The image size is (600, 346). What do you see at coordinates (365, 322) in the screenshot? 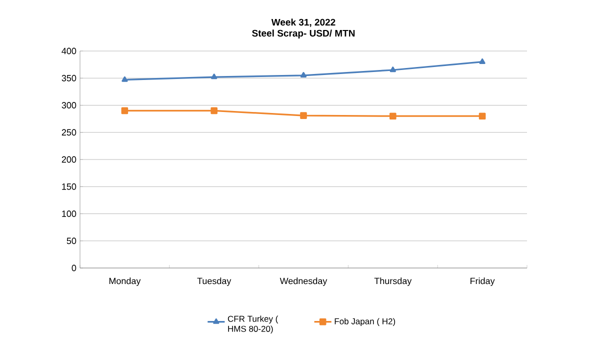
I see `legend-label: Fob Japan ( H2)` at bounding box center [365, 322].